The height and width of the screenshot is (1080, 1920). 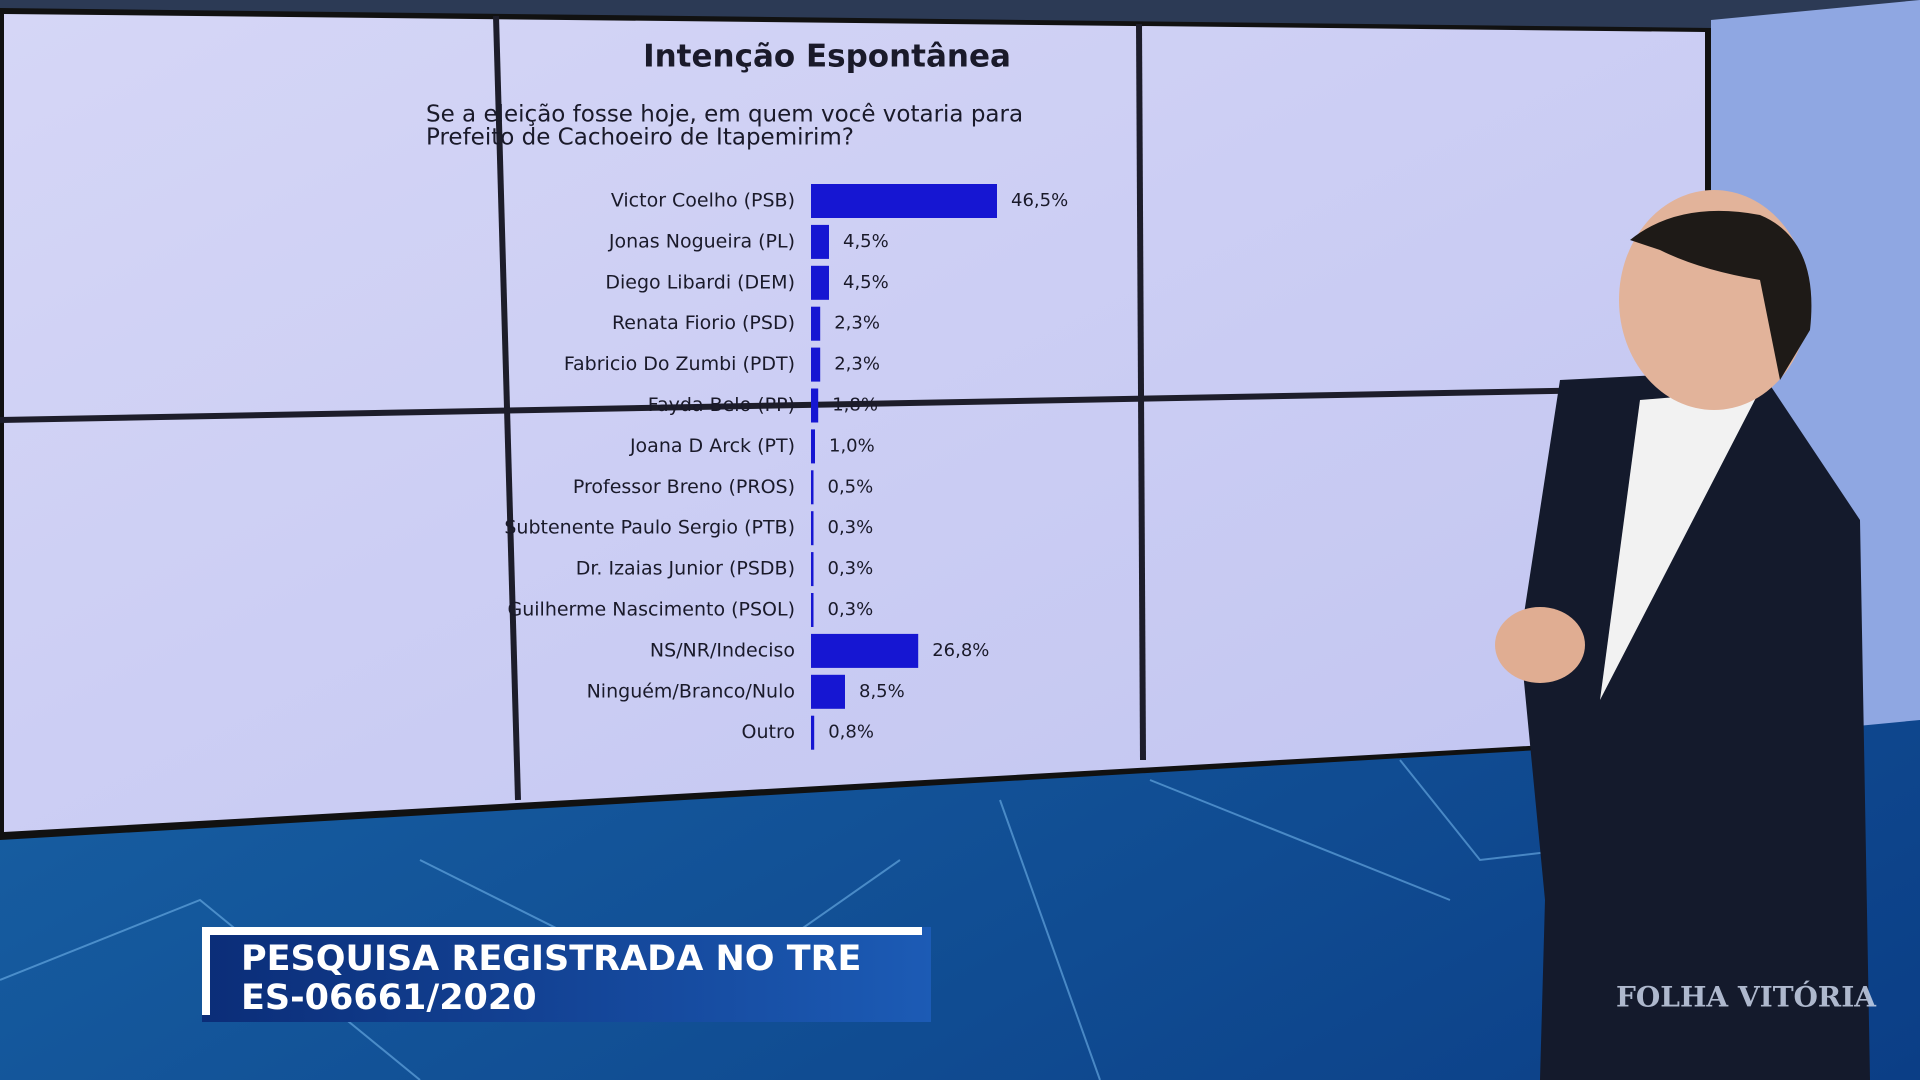 I want to click on category-label: NS/NR/Indeciso, so click(x=722, y=650).